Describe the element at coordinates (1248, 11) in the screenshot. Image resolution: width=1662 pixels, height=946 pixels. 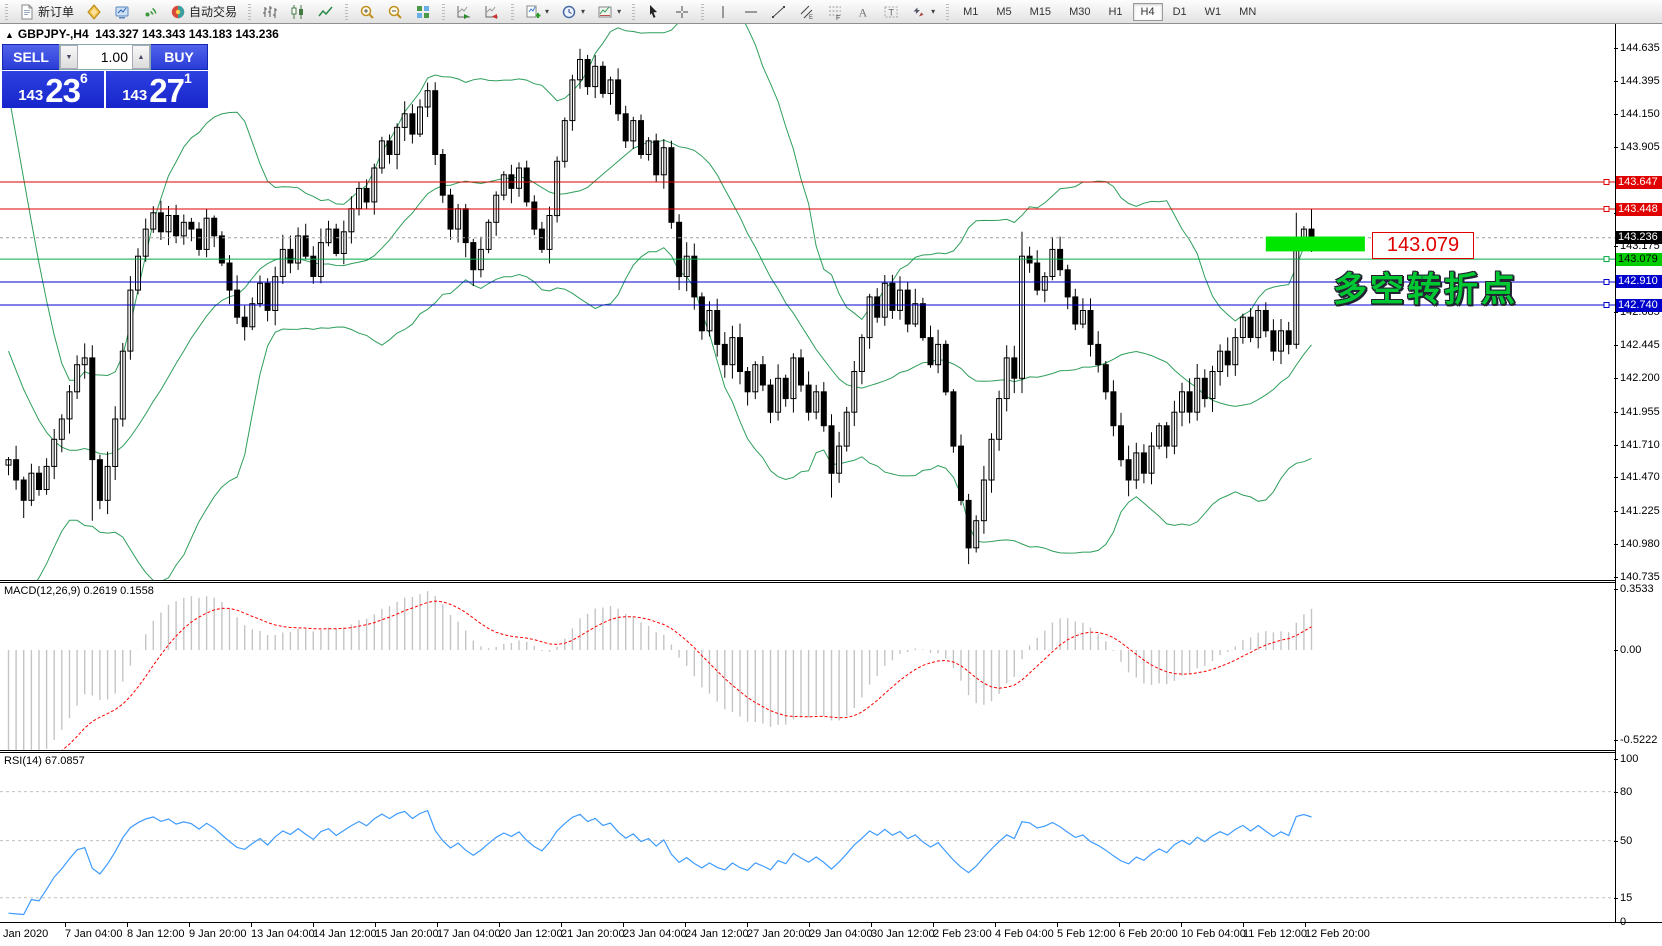
I see `timeframe-mn: MN` at that location.